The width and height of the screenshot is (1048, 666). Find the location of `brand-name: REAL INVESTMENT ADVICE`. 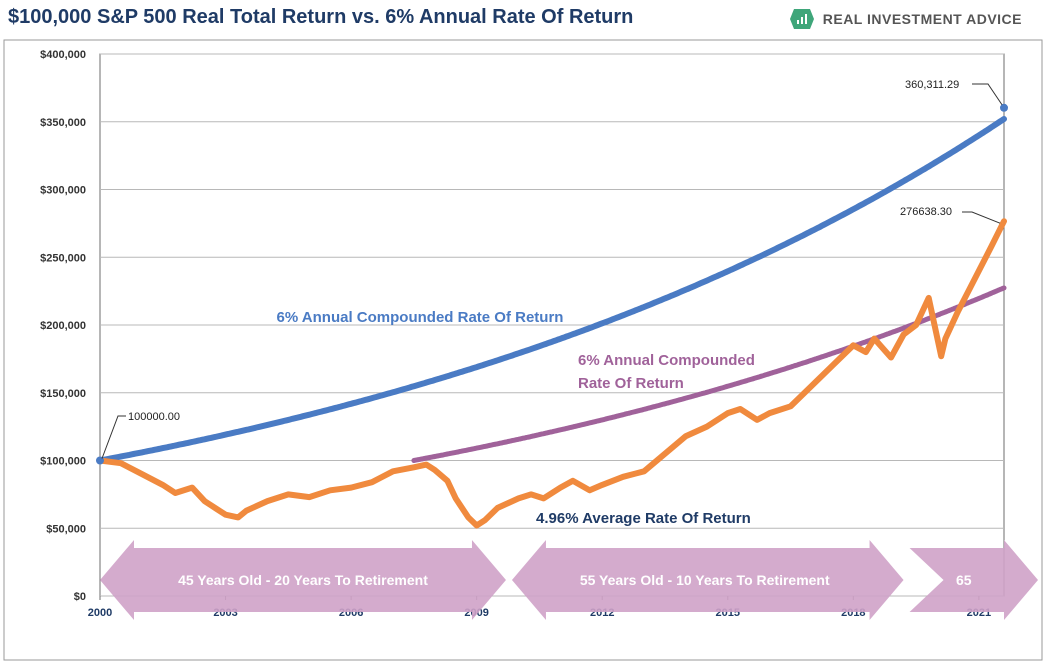

brand-name: REAL INVESTMENT ADVICE is located at coordinates (922, 19).